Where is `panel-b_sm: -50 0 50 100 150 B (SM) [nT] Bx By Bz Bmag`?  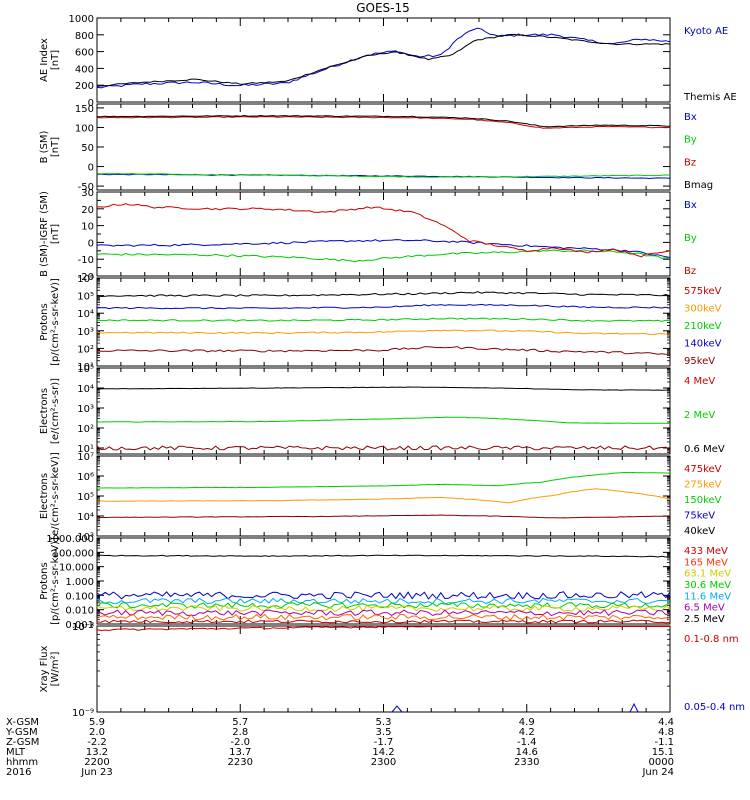
panel-b_sm: -50 0 50 100 150 B (SM) [nT] Bx By Bz Bmag is located at coordinates (376, 148).